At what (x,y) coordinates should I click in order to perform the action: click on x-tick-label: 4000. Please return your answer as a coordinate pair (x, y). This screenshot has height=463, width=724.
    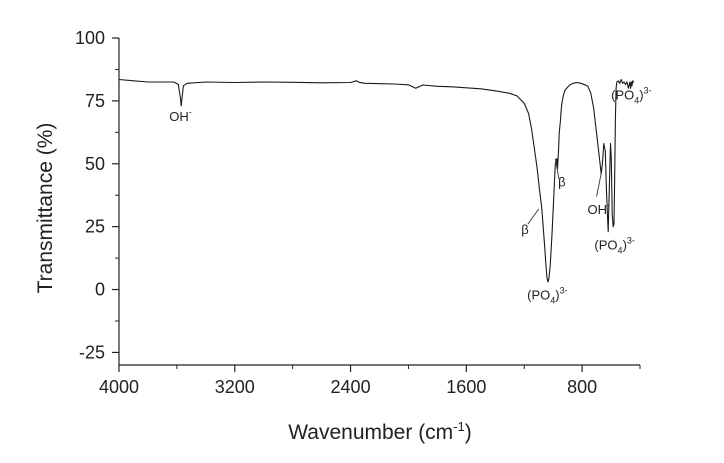
    Looking at the image, I should click on (119, 387).